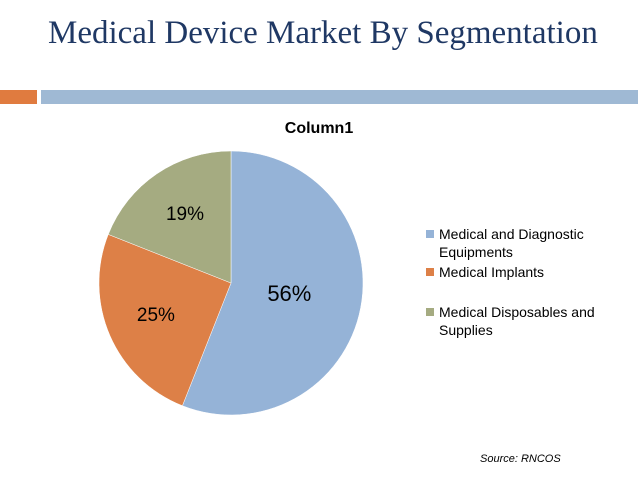 This screenshot has width=638, height=479. Describe the element at coordinates (184, 215) in the screenshot. I see `slice-label: 19%` at that location.